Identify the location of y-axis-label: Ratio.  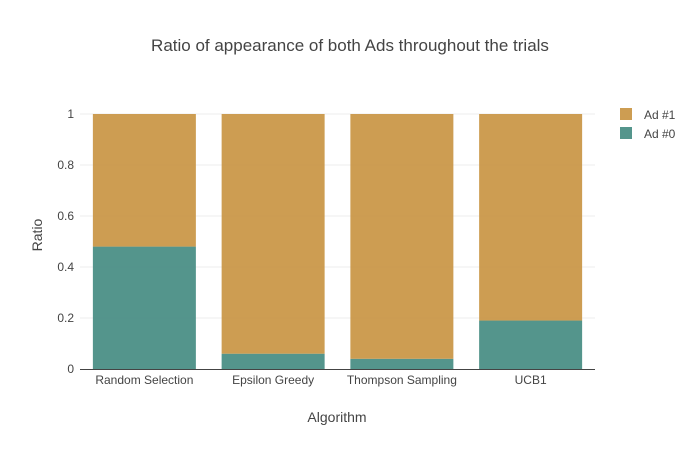
(37, 234).